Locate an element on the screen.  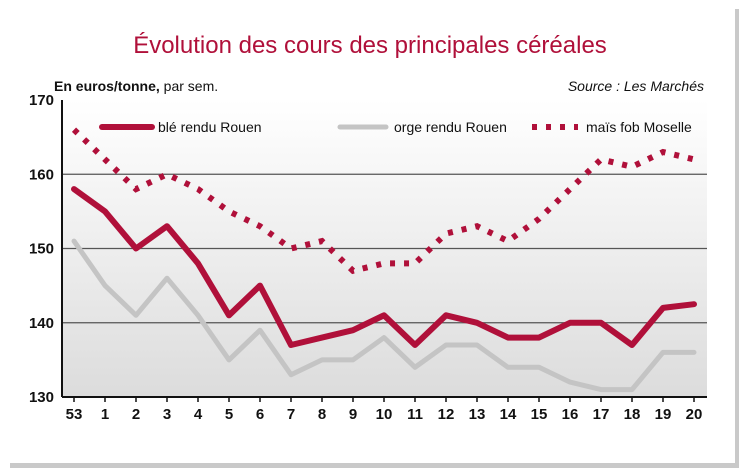
x-tick-label: 12 is located at coordinates (446, 414).